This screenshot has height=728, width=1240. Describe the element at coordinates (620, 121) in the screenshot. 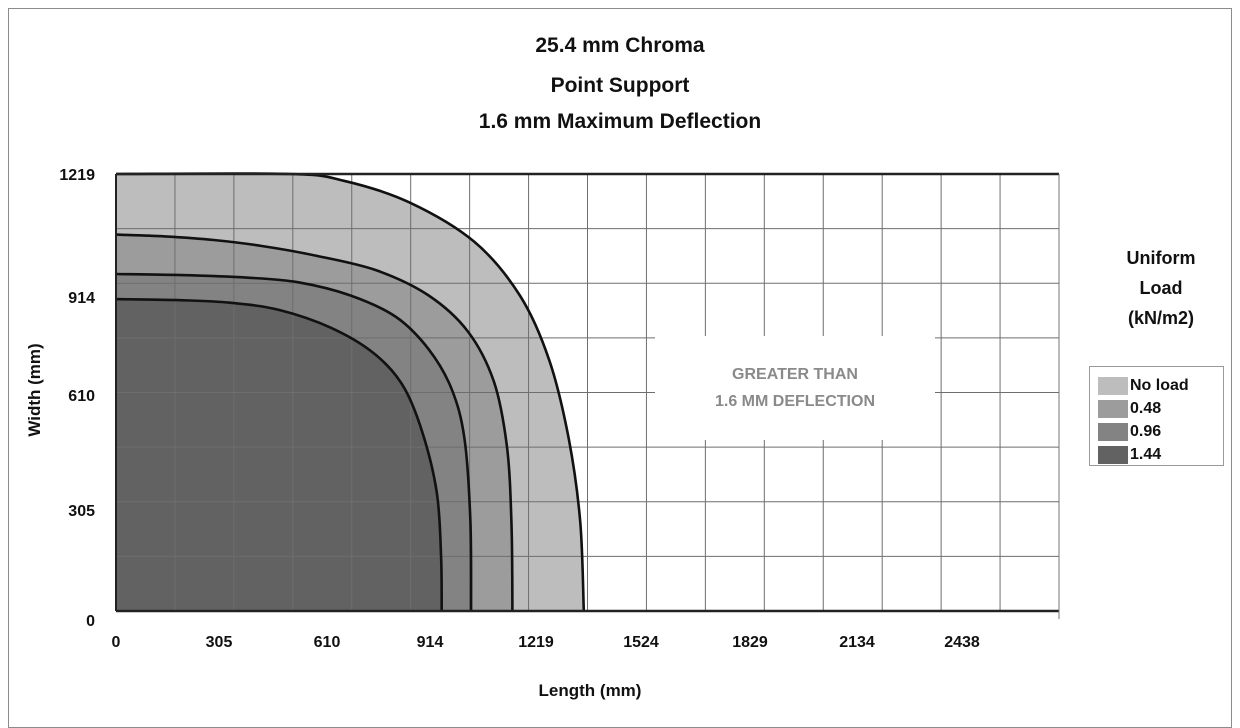

I see `chart-title-line-3: 1.6 mm Maximum Deflection` at that location.